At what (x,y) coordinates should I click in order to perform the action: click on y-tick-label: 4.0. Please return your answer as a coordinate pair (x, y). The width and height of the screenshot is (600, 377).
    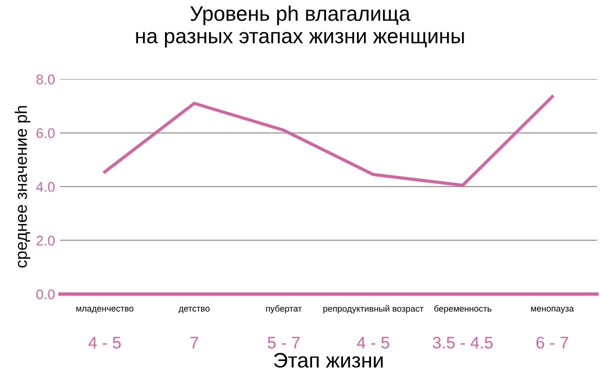
    Looking at the image, I should click on (45, 187).